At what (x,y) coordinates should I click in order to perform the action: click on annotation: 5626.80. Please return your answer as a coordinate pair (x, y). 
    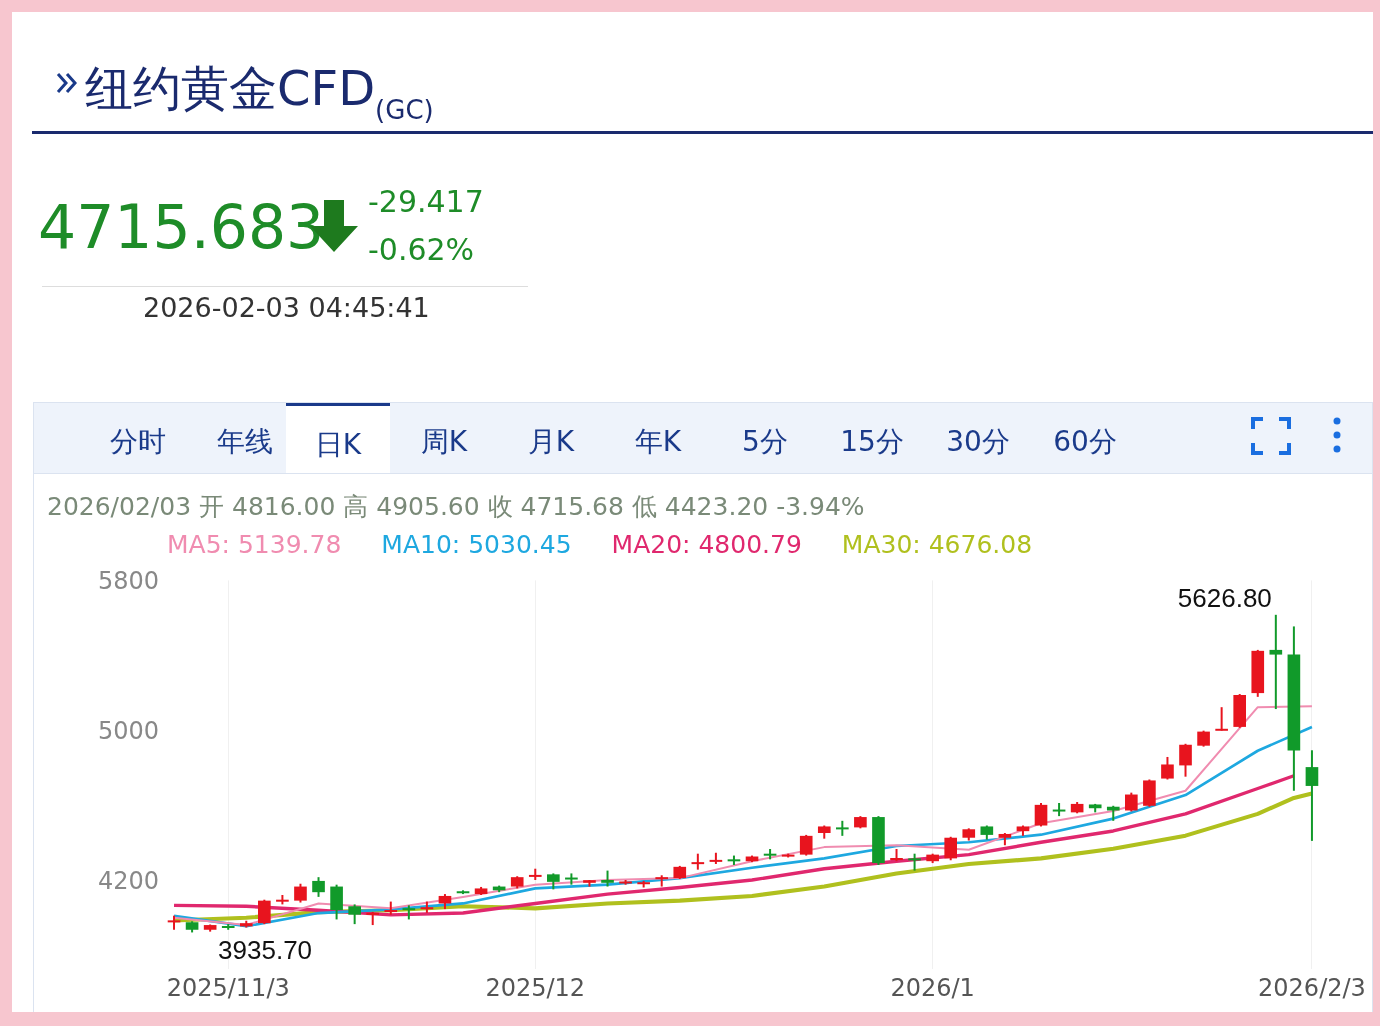
    Looking at the image, I should click on (1224, 597).